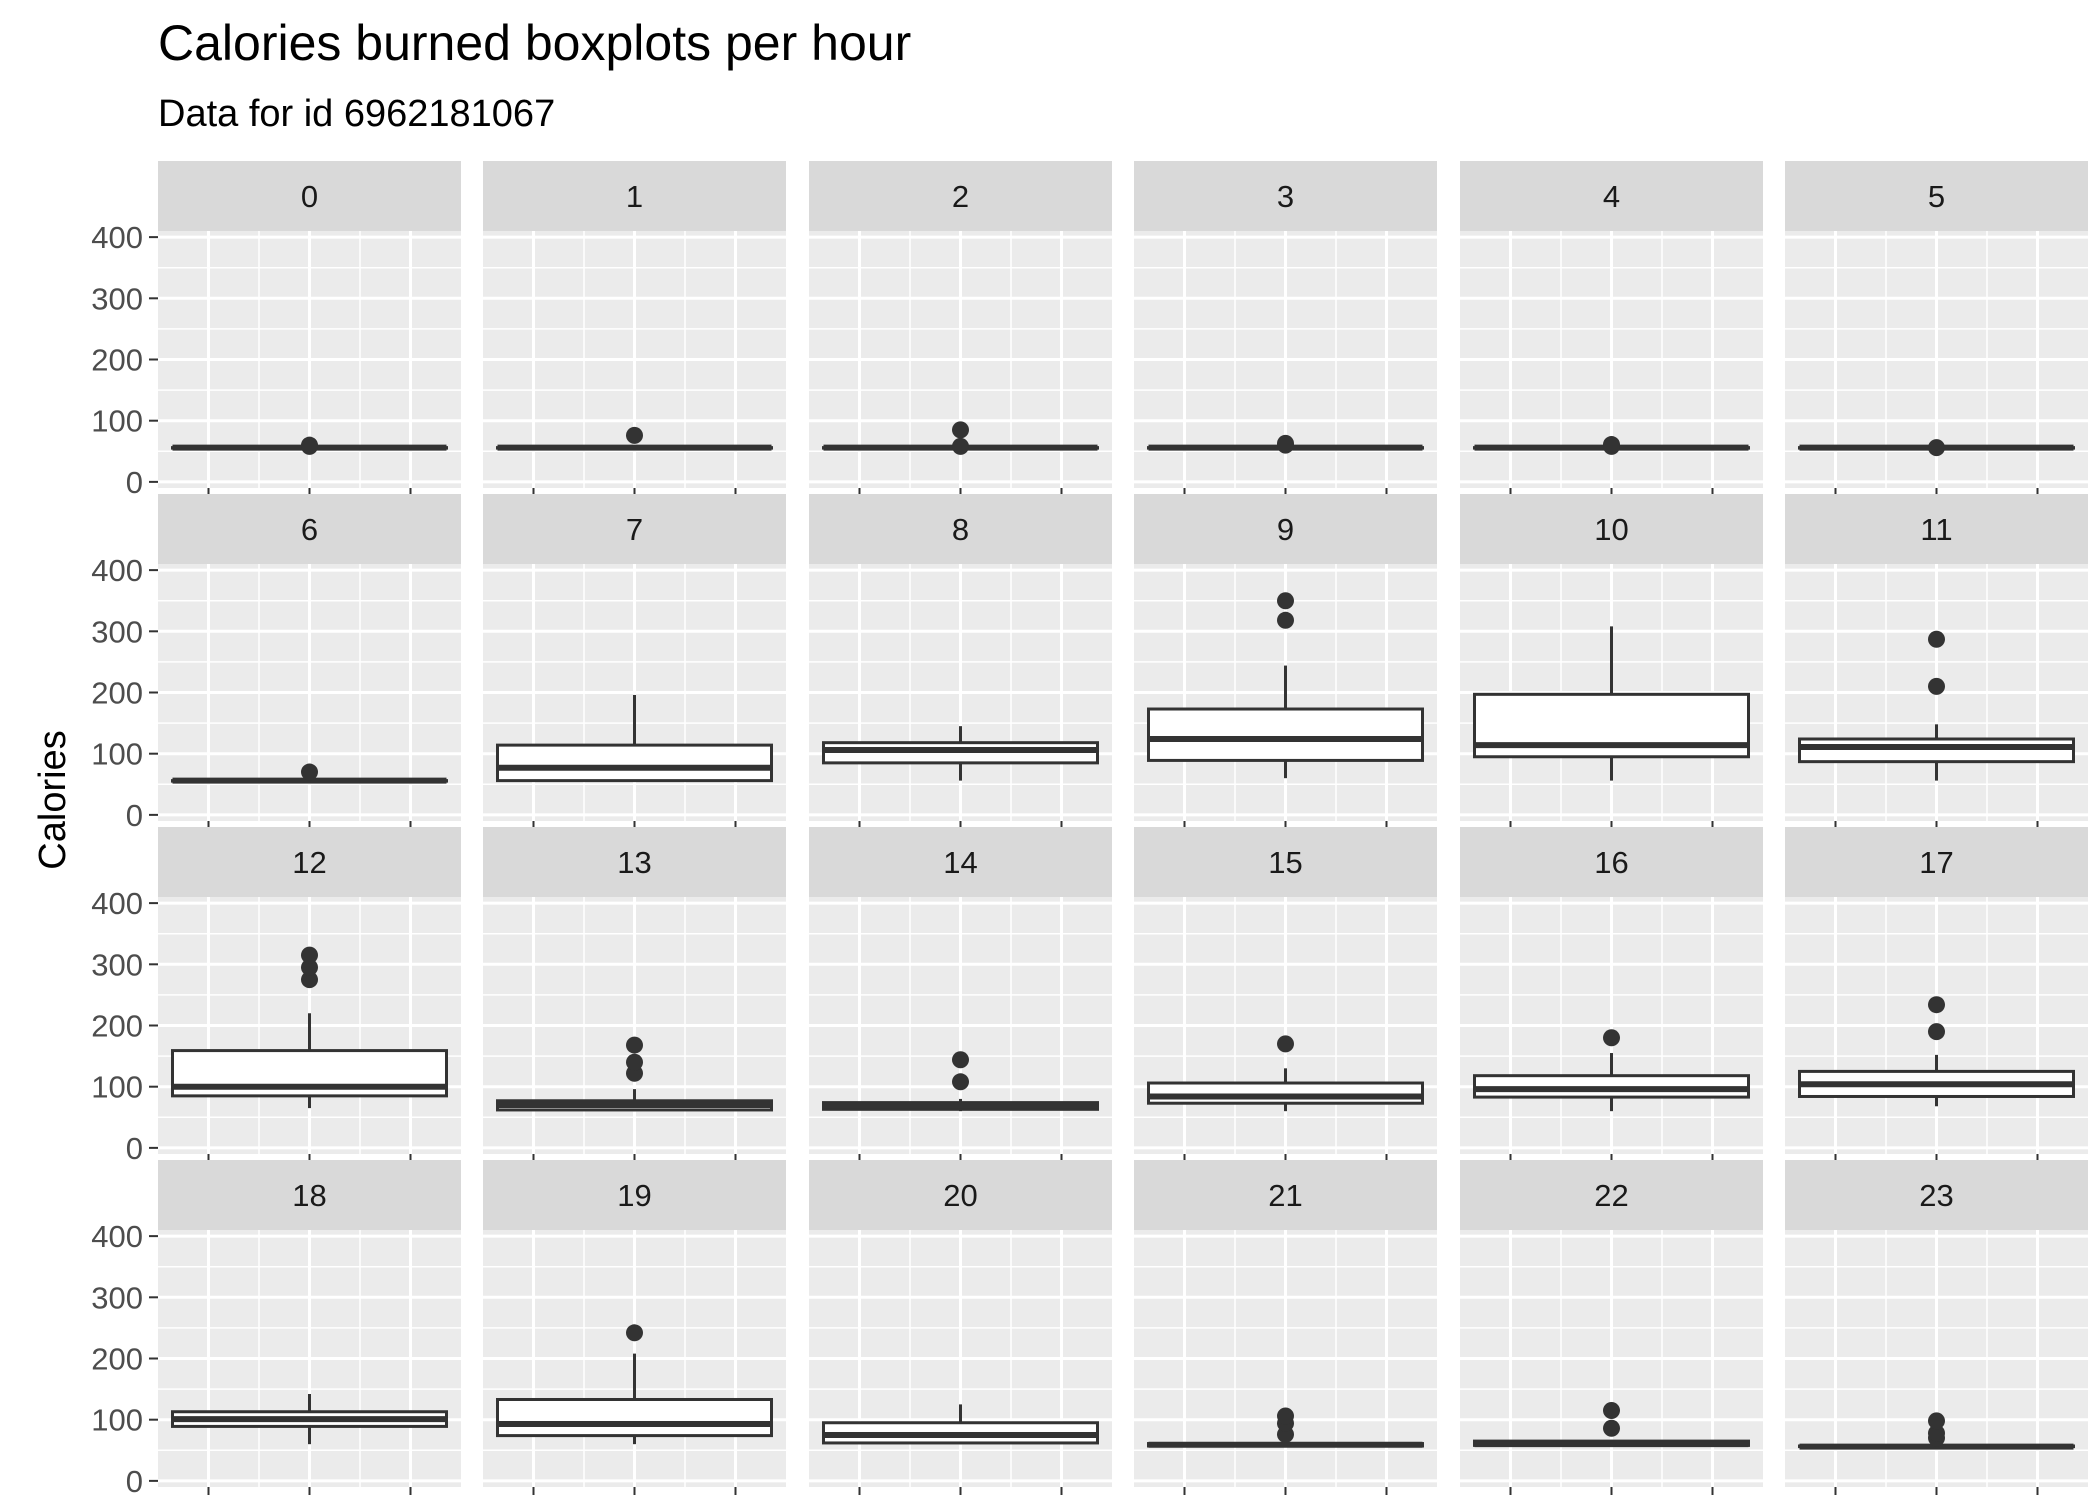 This screenshot has height=1499, width=2100. I want to click on facet-strip-label: 10, so click(1611, 529).